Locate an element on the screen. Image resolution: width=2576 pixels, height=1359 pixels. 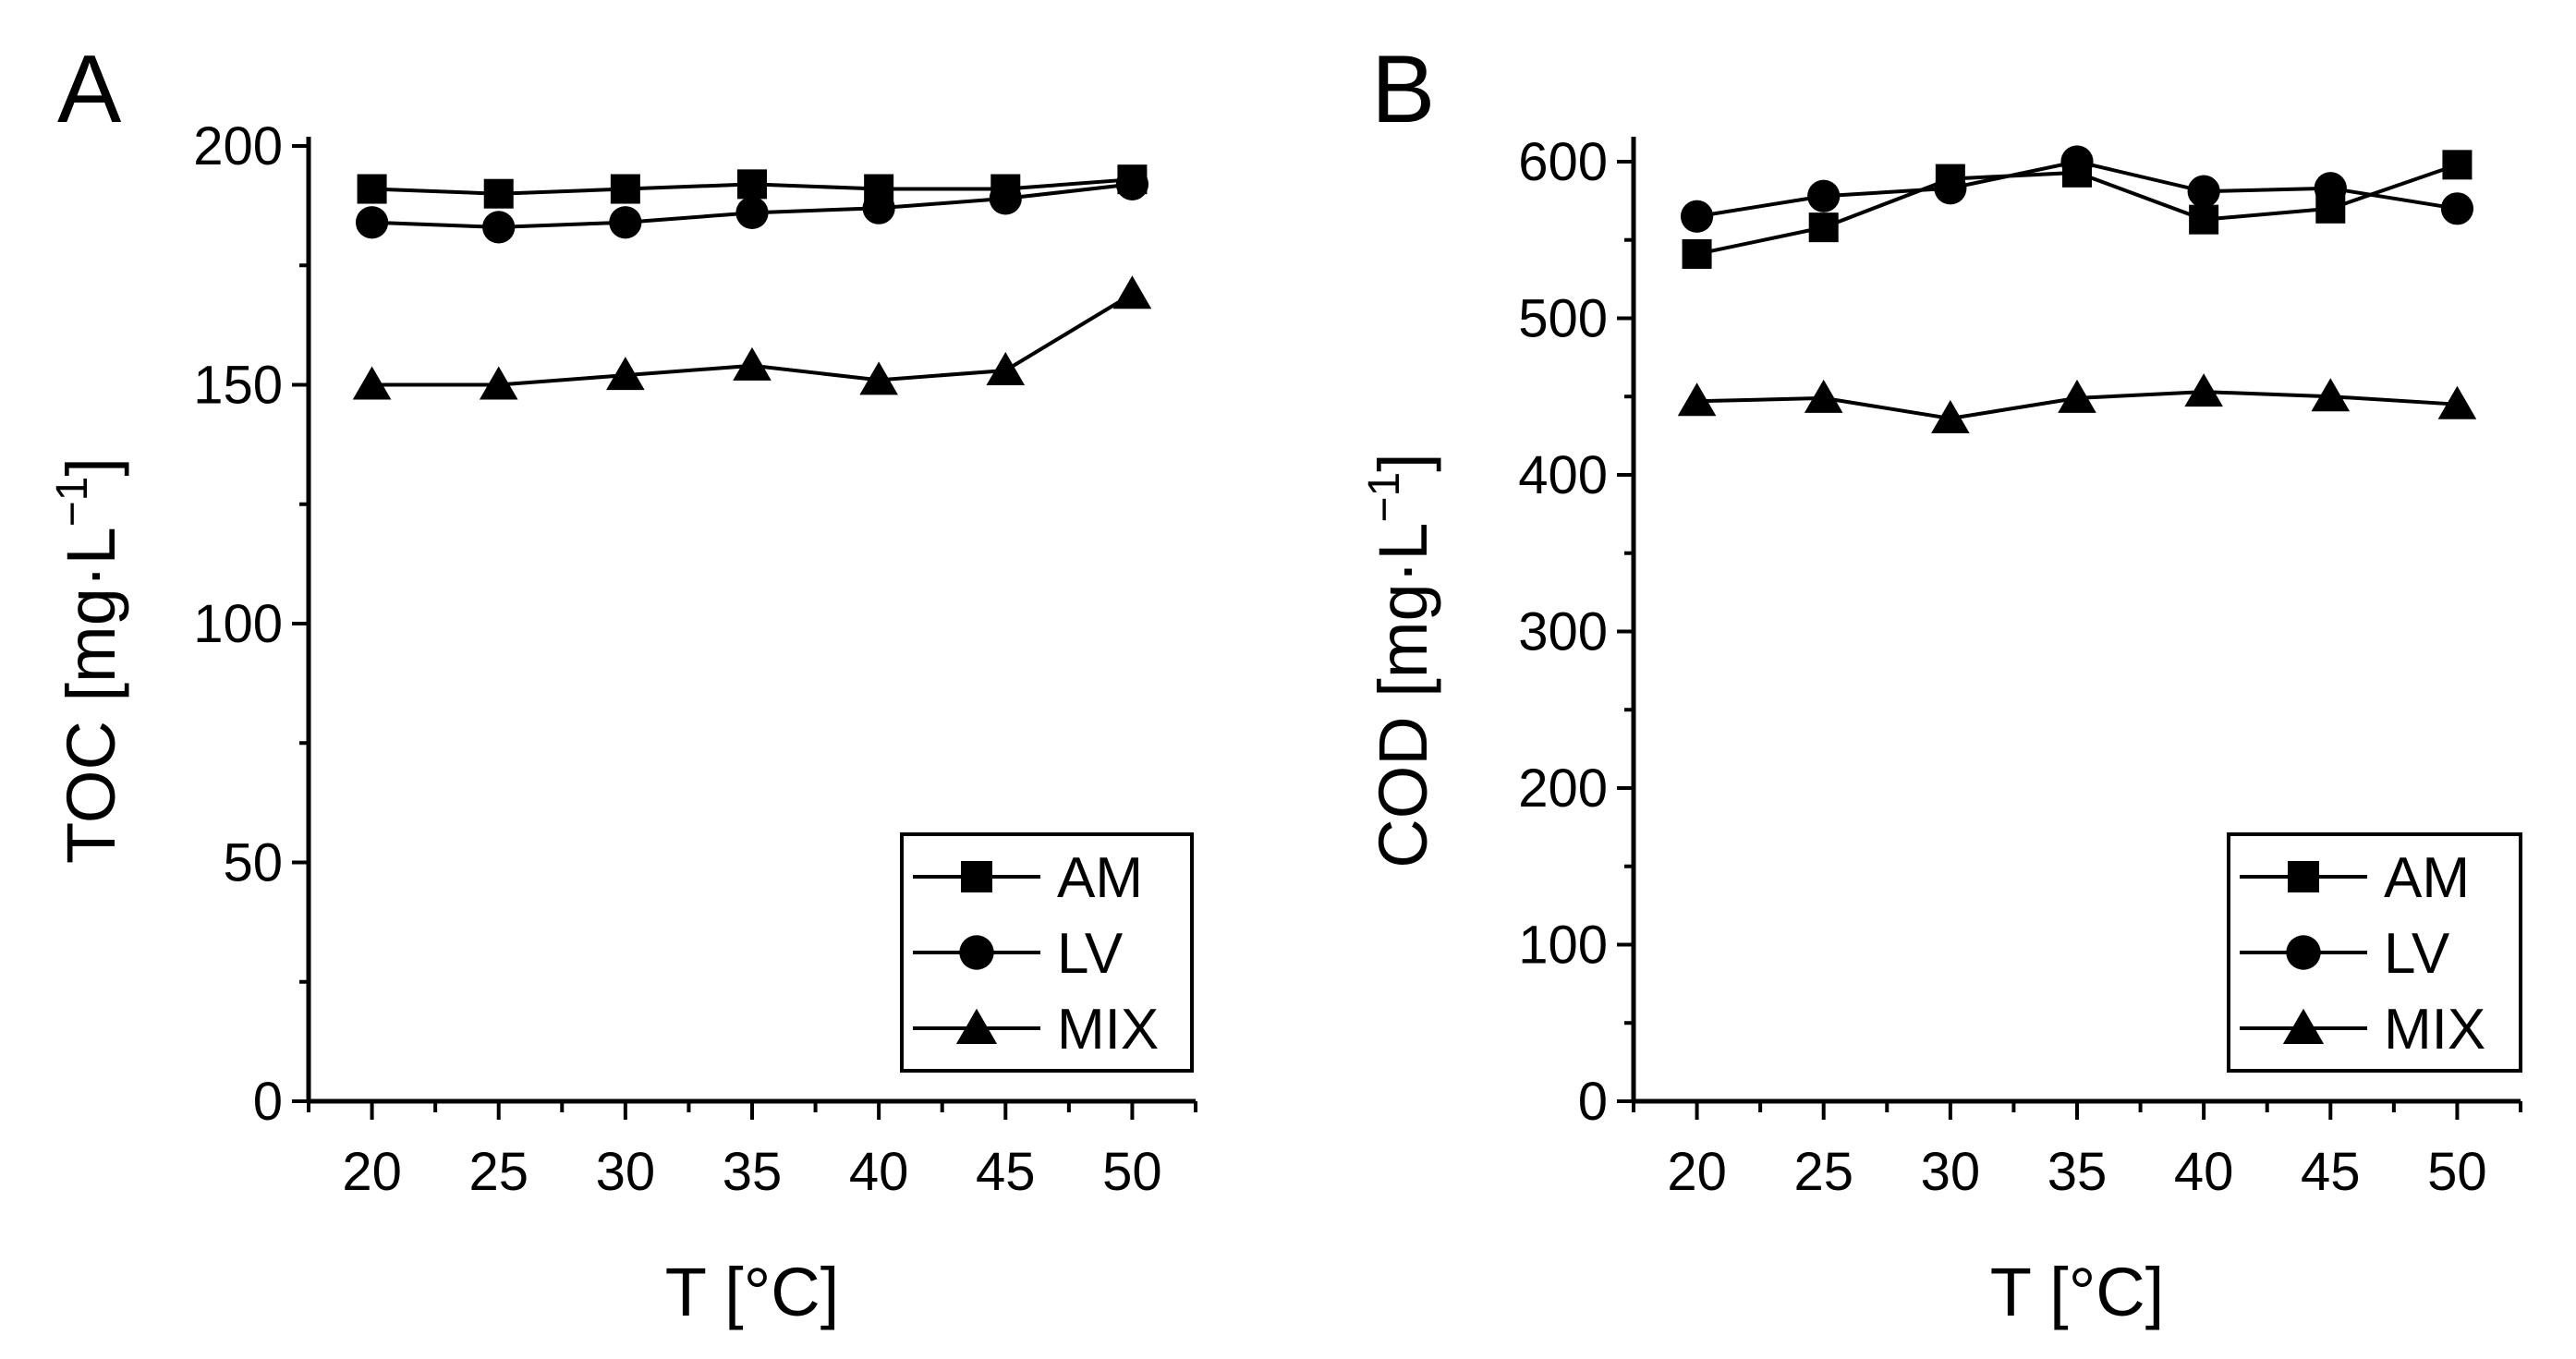
panel-letter: B is located at coordinates (1403, 89).